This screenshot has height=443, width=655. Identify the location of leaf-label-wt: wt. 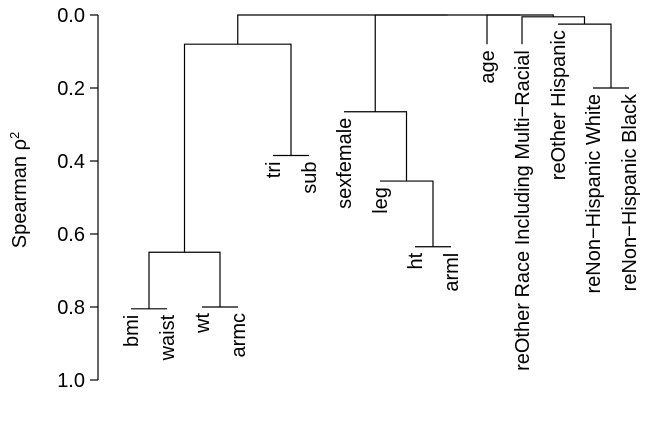
(203, 323).